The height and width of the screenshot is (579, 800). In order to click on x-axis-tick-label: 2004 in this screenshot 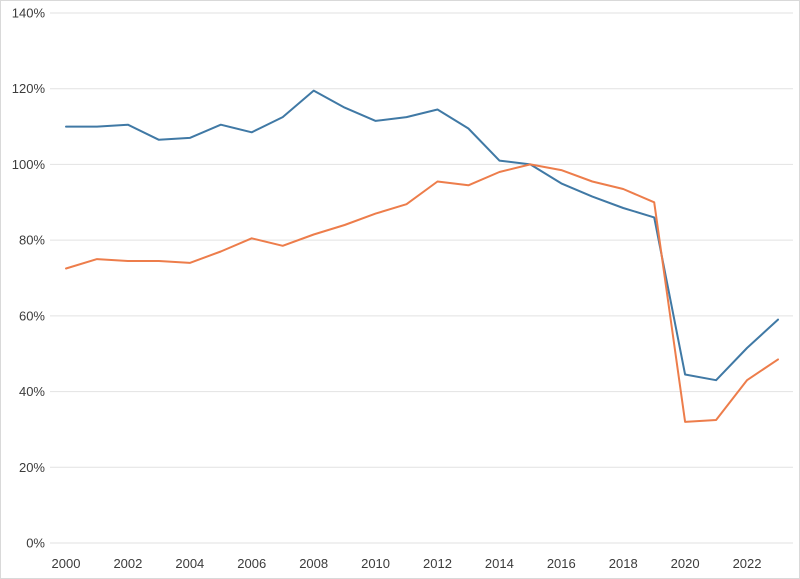, I will do `click(189, 563)`.